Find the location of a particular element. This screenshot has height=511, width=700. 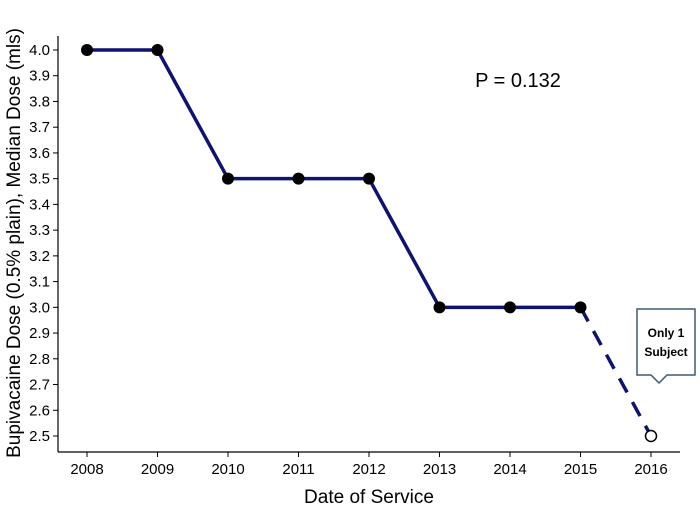

y-tick-label-11: 3.6 is located at coordinates (39, 153).